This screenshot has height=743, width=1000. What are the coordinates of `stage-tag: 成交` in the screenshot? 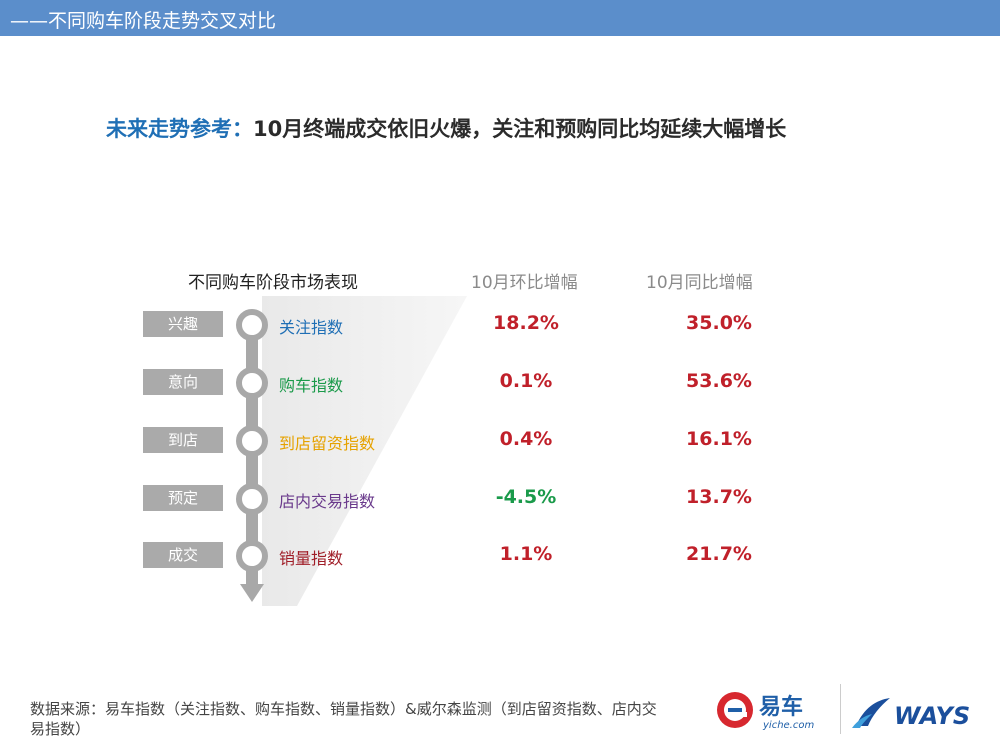 It's located at (183, 555).